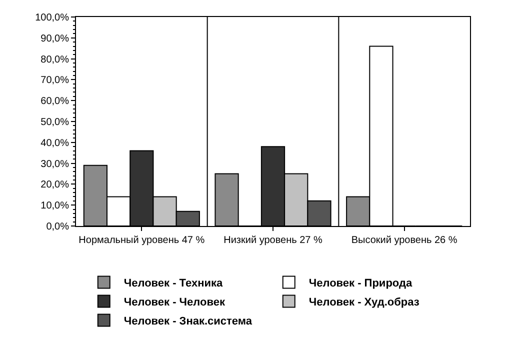  What do you see at coordinates (364, 302) in the screenshot?
I see `legend-label: Человек - Худ.образ` at bounding box center [364, 302].